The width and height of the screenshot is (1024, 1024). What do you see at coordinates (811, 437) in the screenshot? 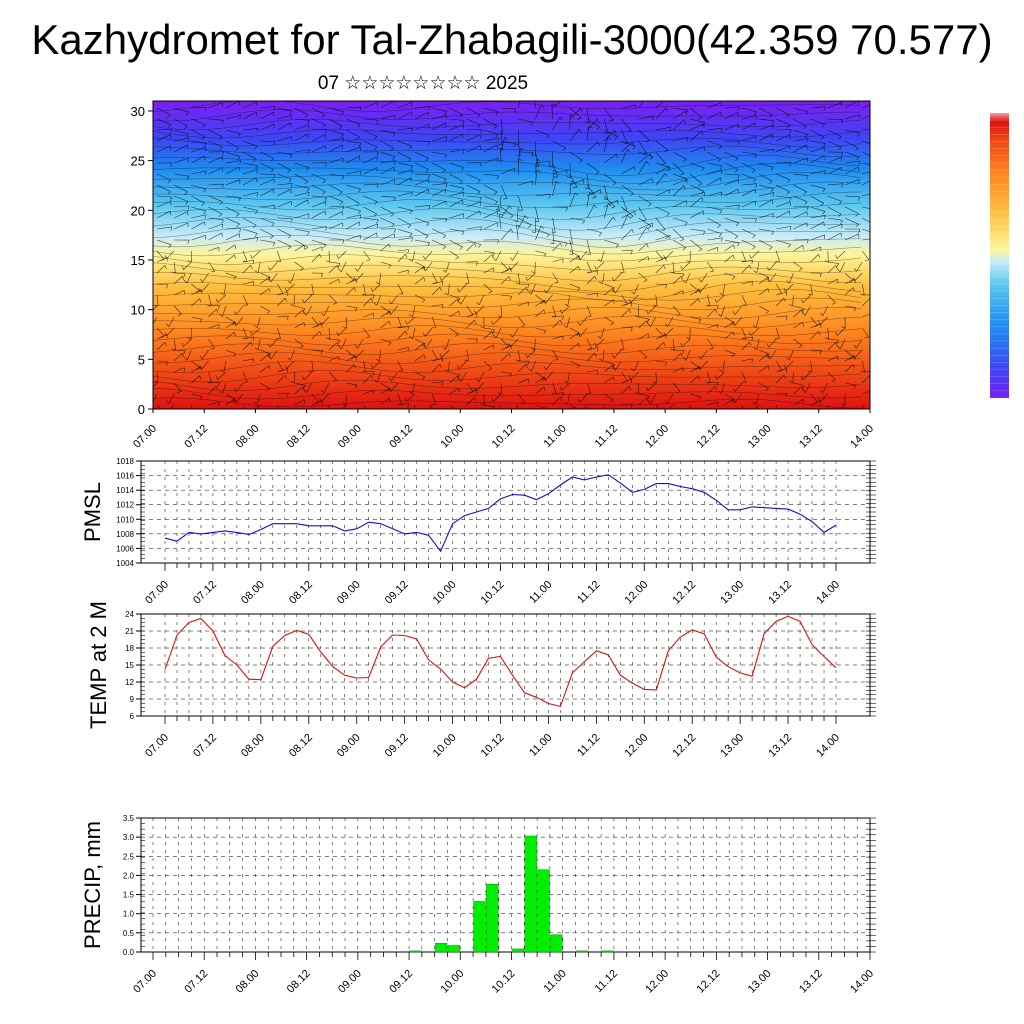
I see `heatmap-xtick-label: 13.12` at bounding box center [811, 437].